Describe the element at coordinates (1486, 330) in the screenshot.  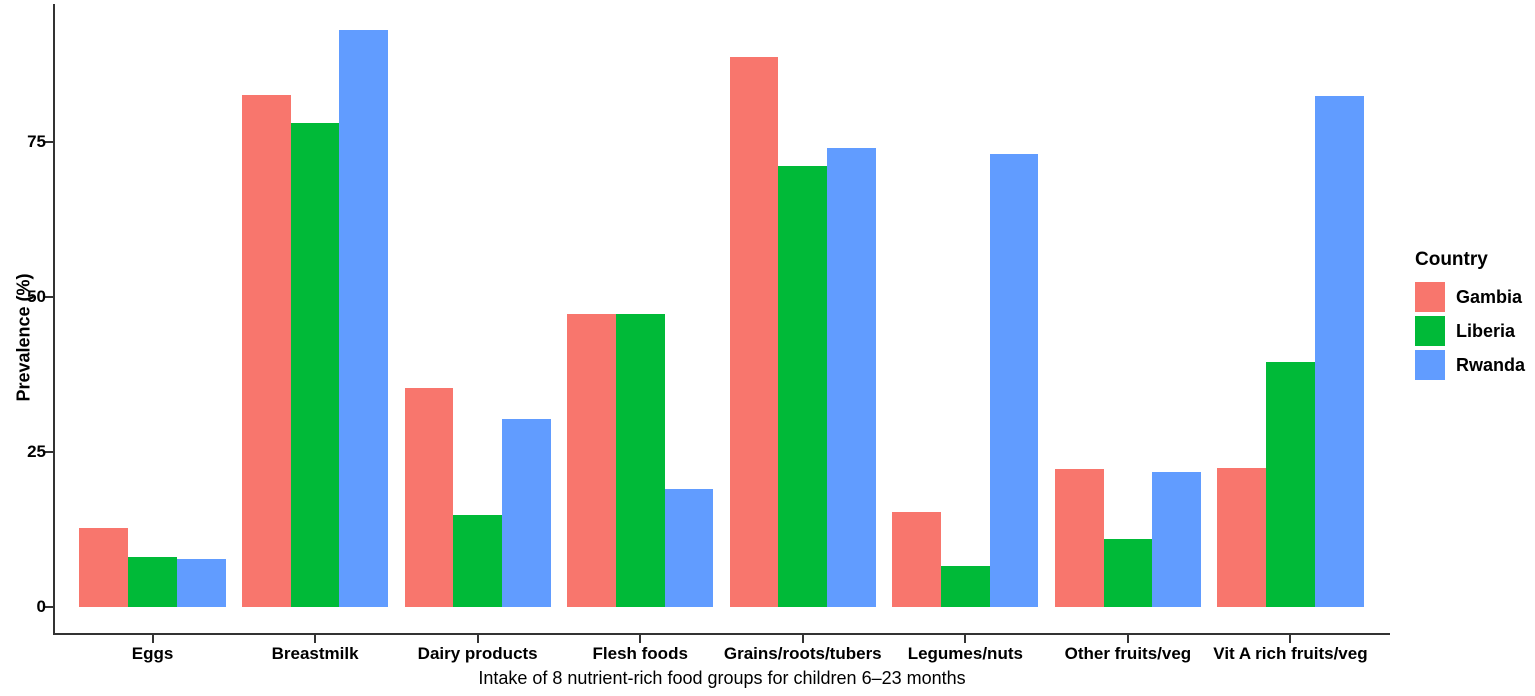
I see `legend-label-liberia: Liberia` at that location.